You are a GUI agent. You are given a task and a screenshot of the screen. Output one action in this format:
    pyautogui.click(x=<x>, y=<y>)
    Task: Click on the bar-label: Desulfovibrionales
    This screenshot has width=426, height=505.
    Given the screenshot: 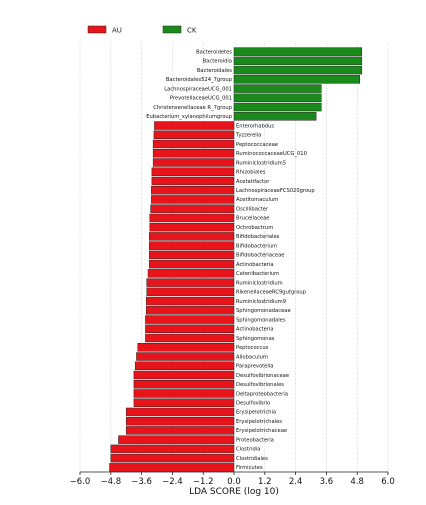 What is the action you would take?
    pyautogui.click(x=260, y=385)
    